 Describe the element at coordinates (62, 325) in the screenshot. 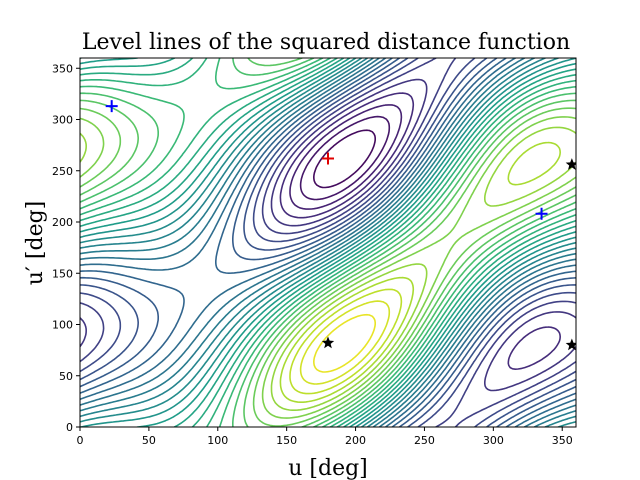

I see `y-tick-label: 100` at that location.